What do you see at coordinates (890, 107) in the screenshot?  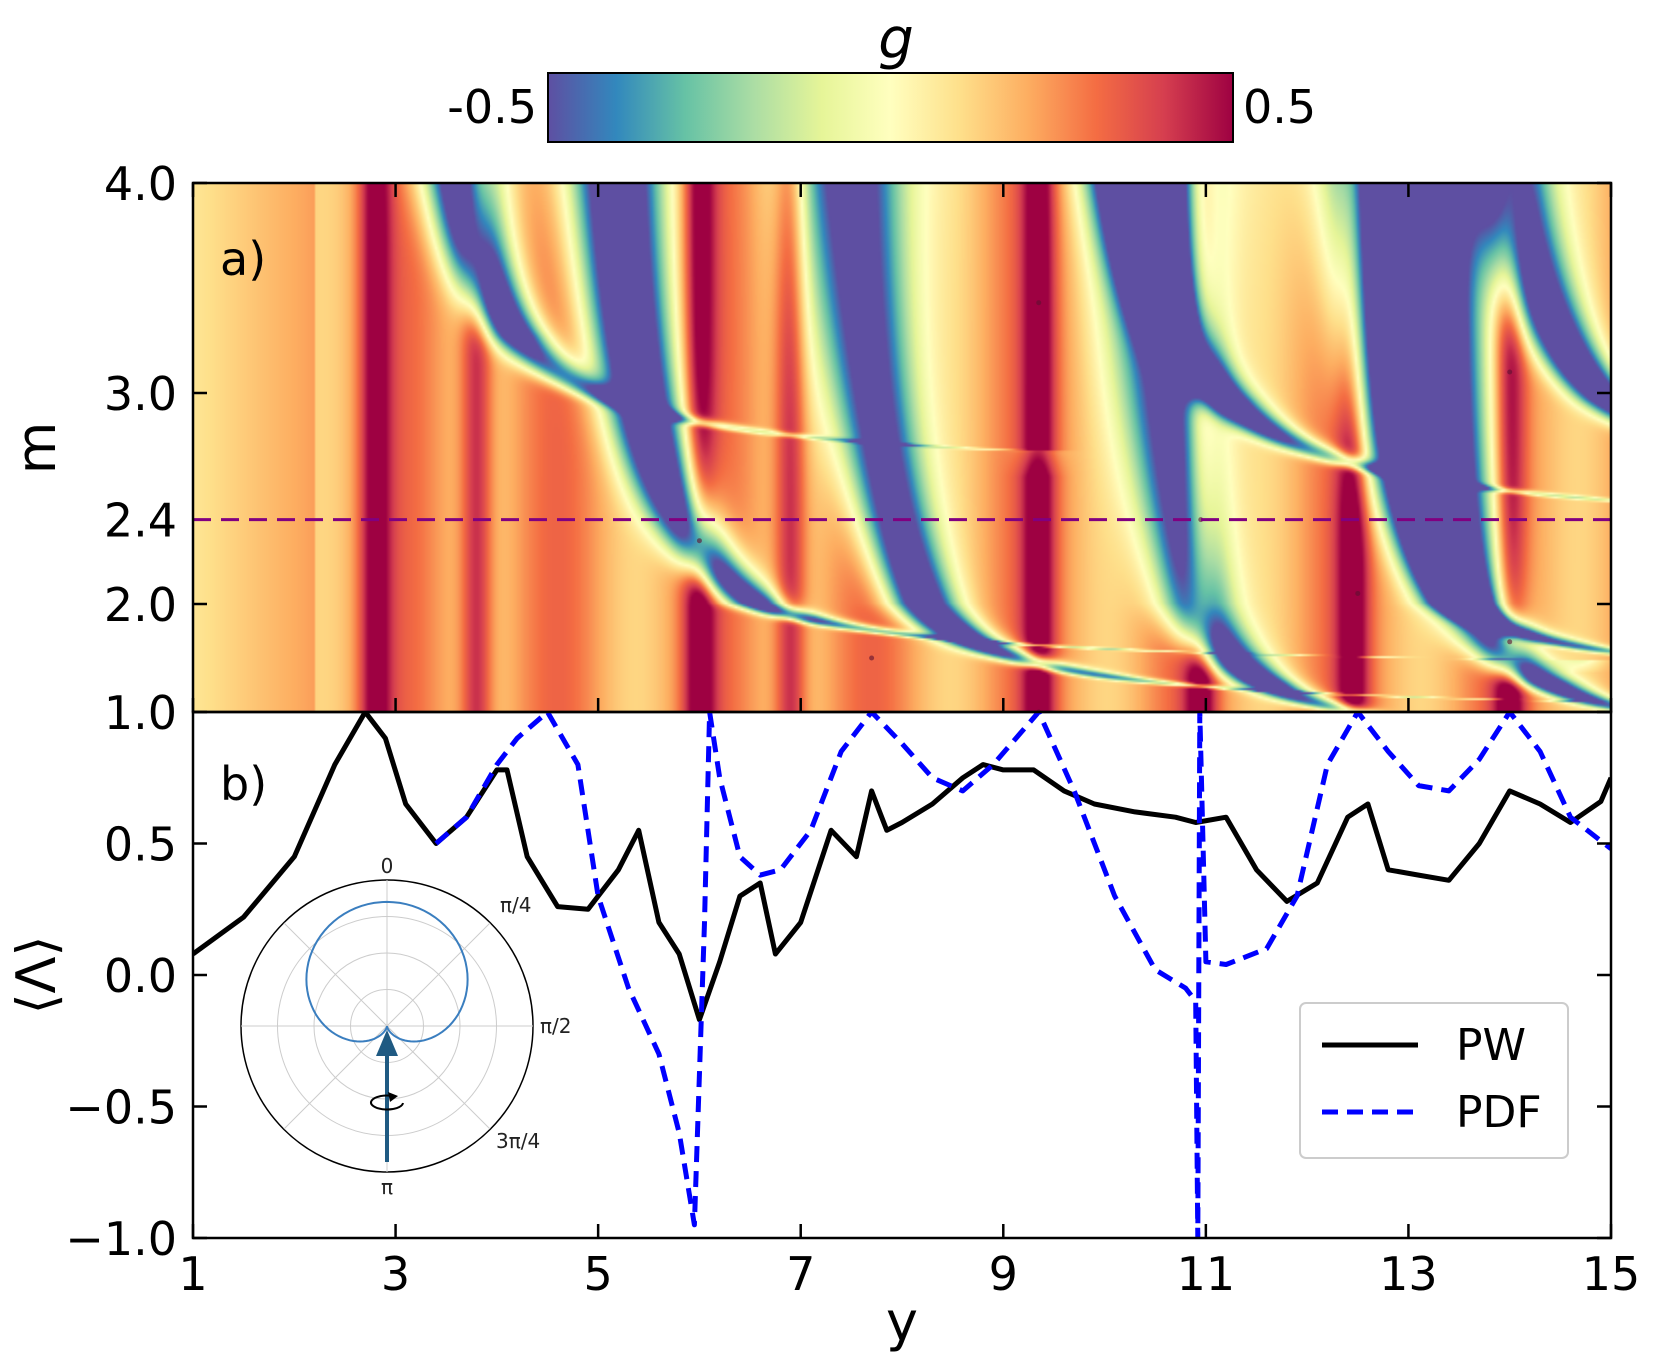 I see `colorbar-gradient` at bounding box center [890, 107].